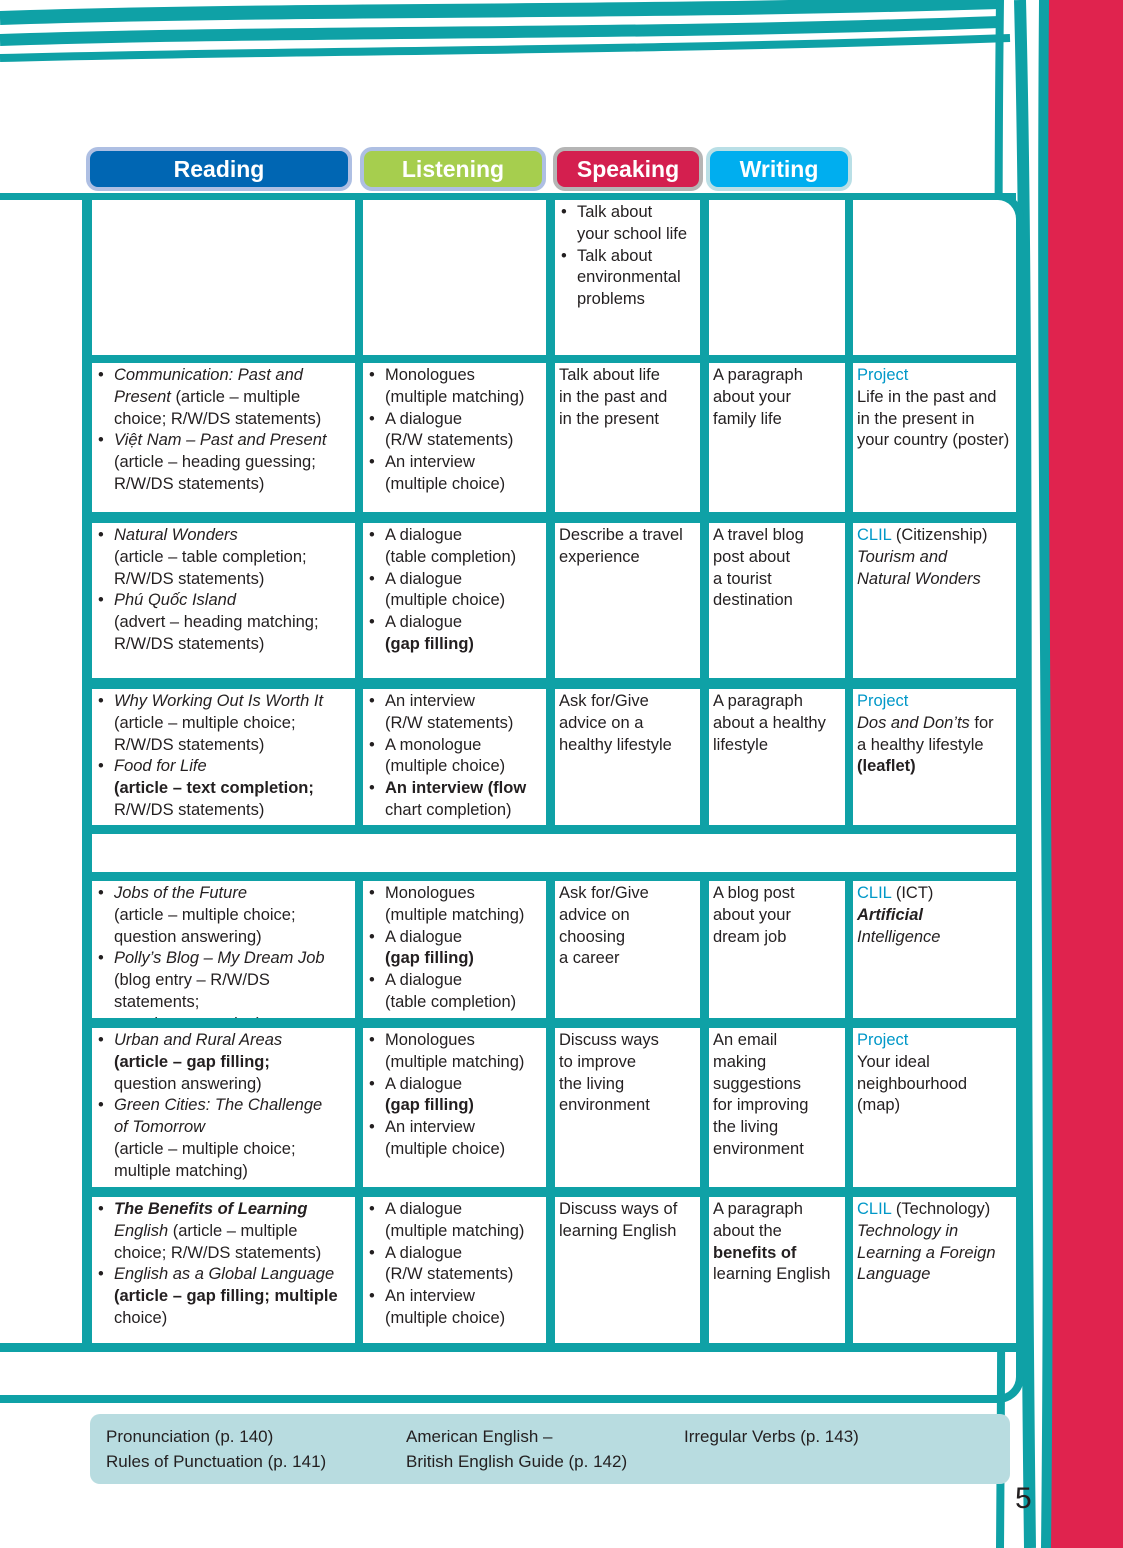  Describe the element at coordinates (886, 766) in the screenshot. I see `text-segment: (leaflet)` at that location.